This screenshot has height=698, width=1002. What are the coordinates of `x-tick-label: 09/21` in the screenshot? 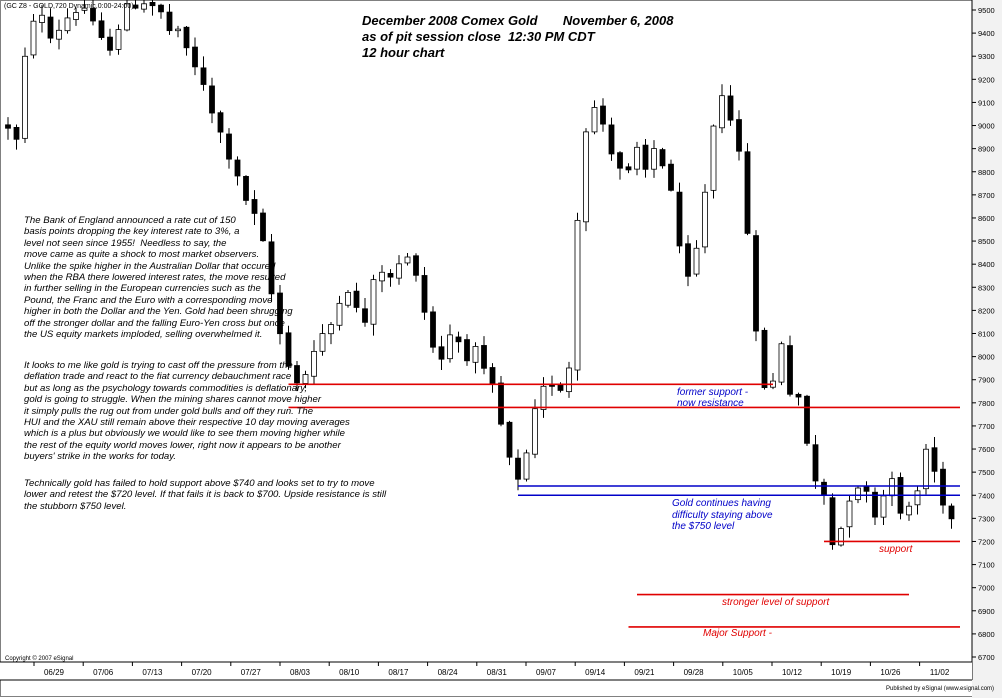 It's located at (644, 672).